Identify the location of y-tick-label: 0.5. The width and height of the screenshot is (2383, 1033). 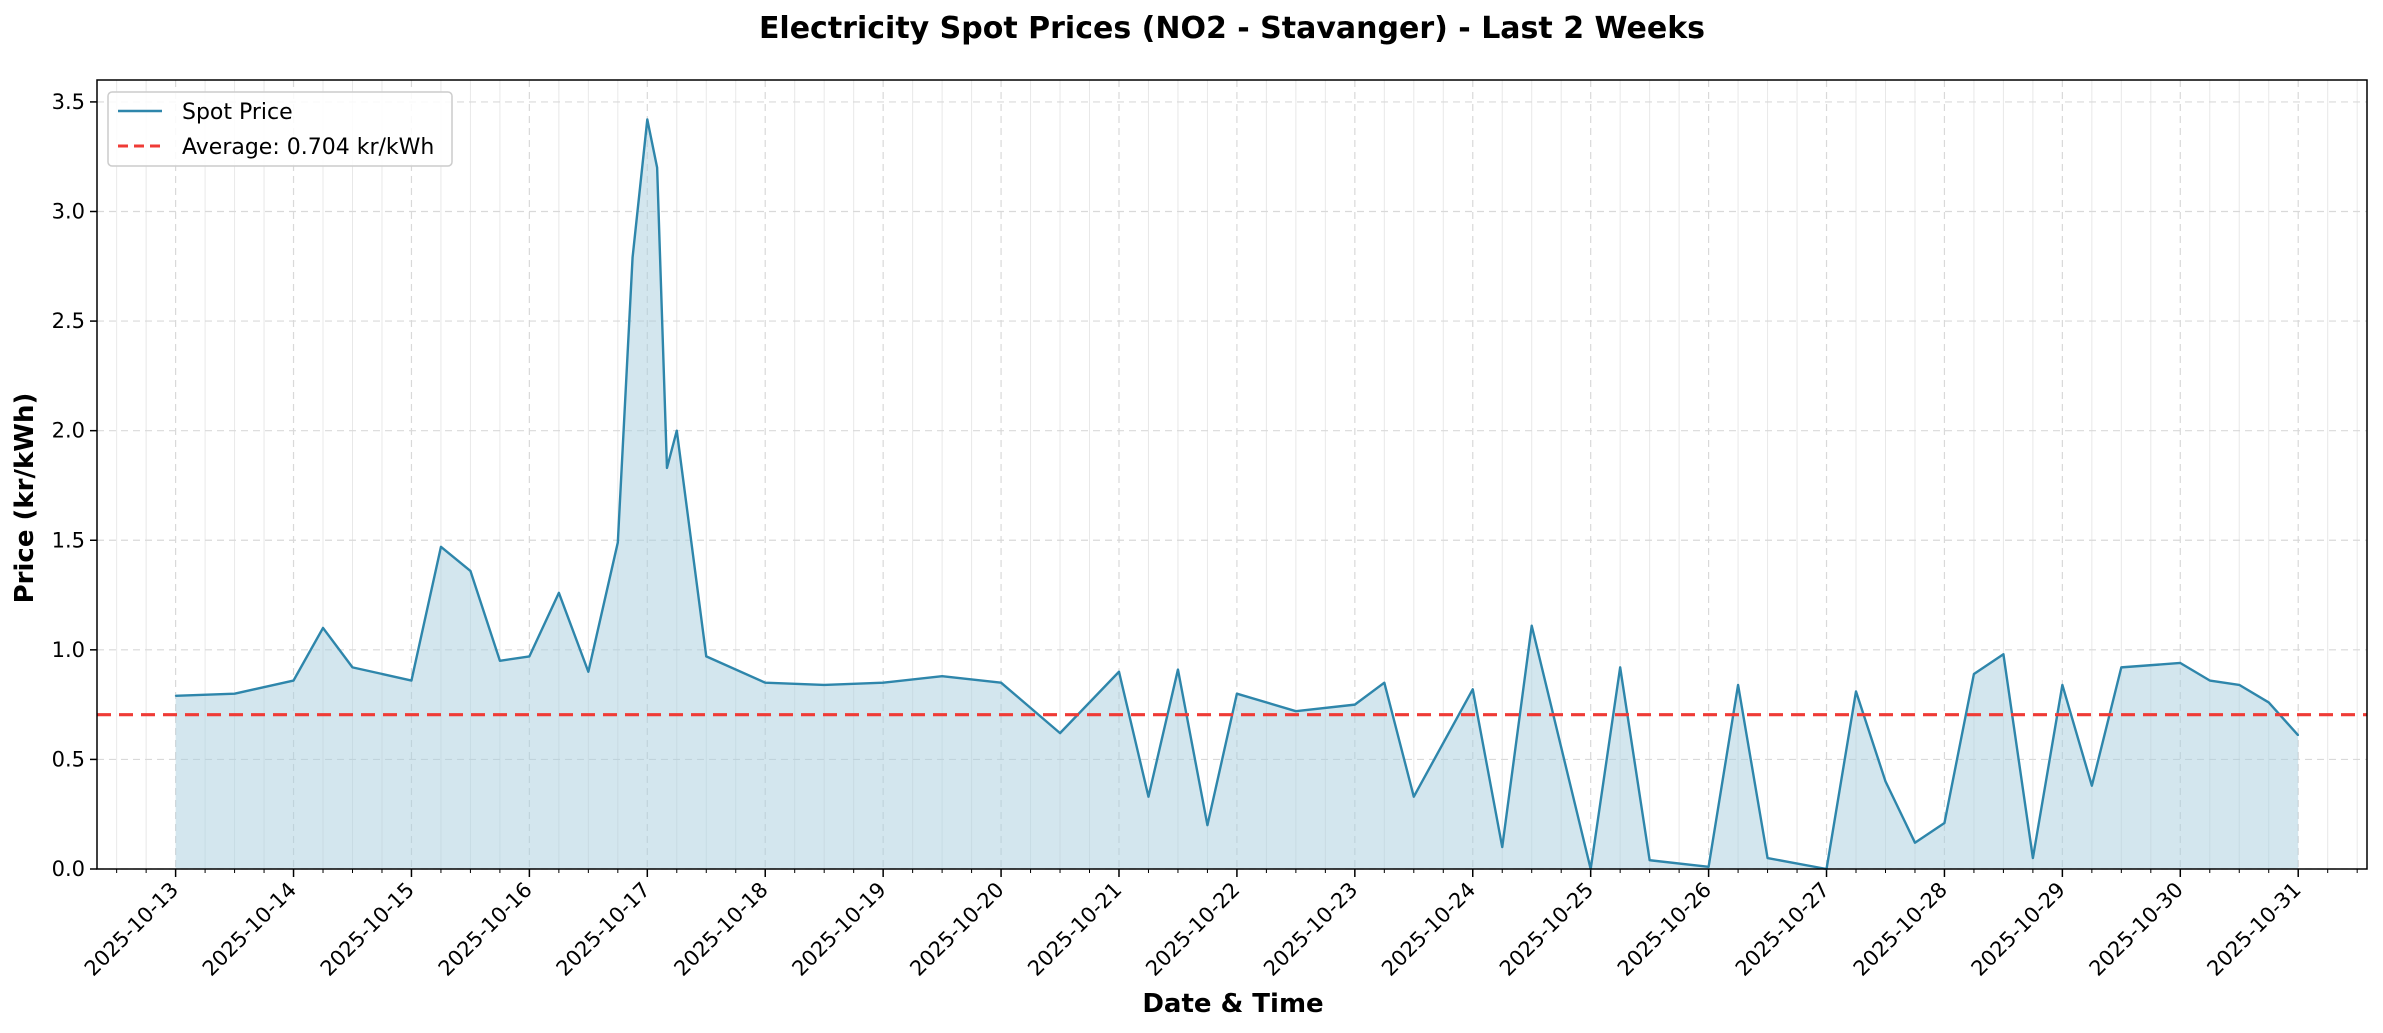
(68, 759).